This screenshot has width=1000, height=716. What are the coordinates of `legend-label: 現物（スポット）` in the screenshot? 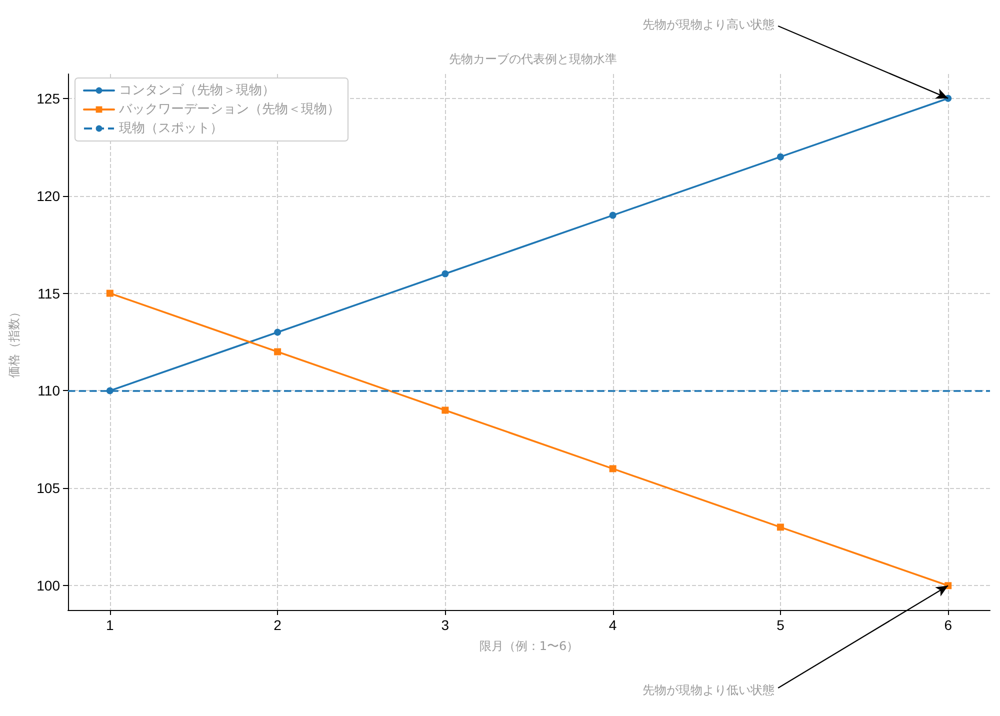 It's located at (171, 128).